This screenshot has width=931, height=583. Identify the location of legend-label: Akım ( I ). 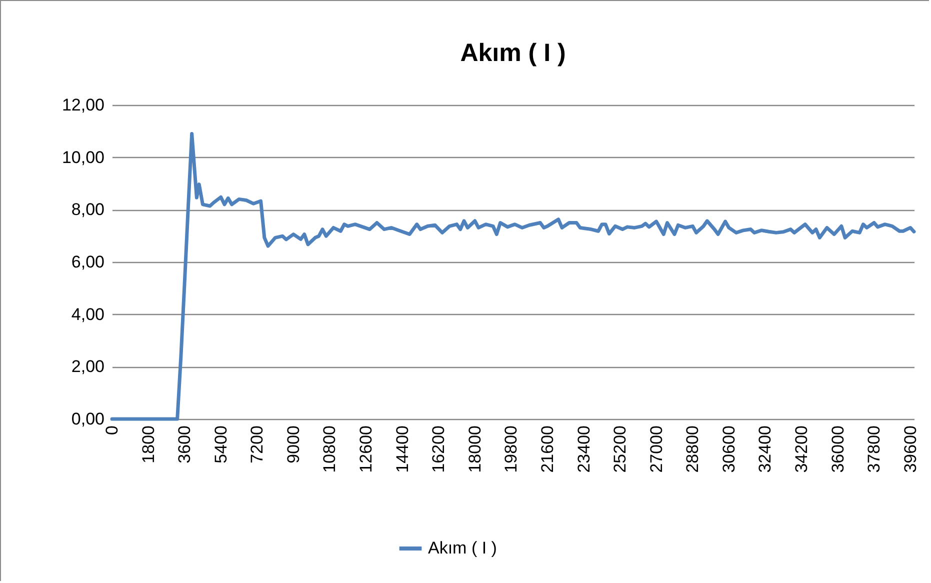
(462, 548).